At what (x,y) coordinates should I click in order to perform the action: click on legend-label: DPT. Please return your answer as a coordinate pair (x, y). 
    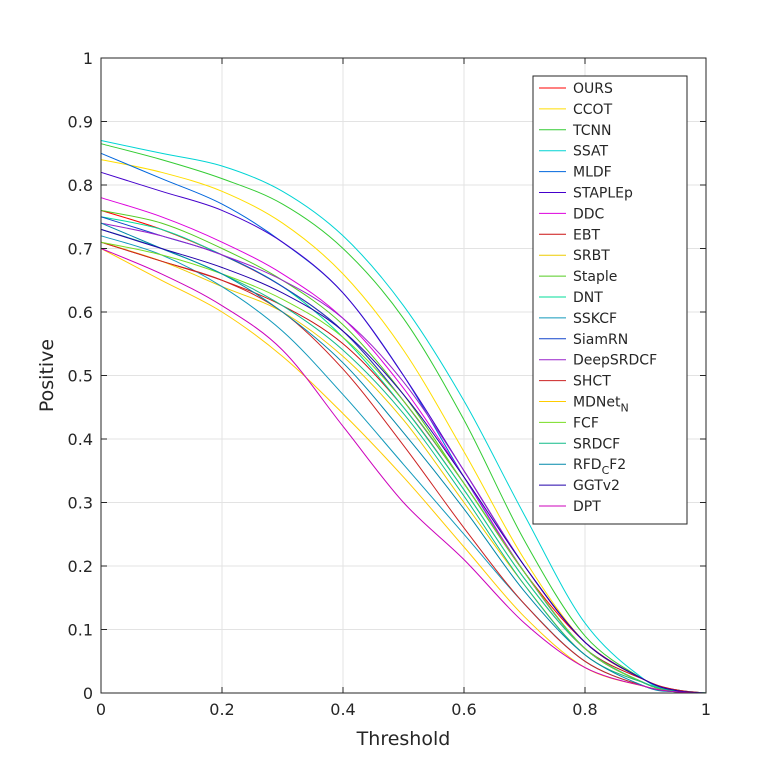
    Looking at the image, I should click on (587, 507).